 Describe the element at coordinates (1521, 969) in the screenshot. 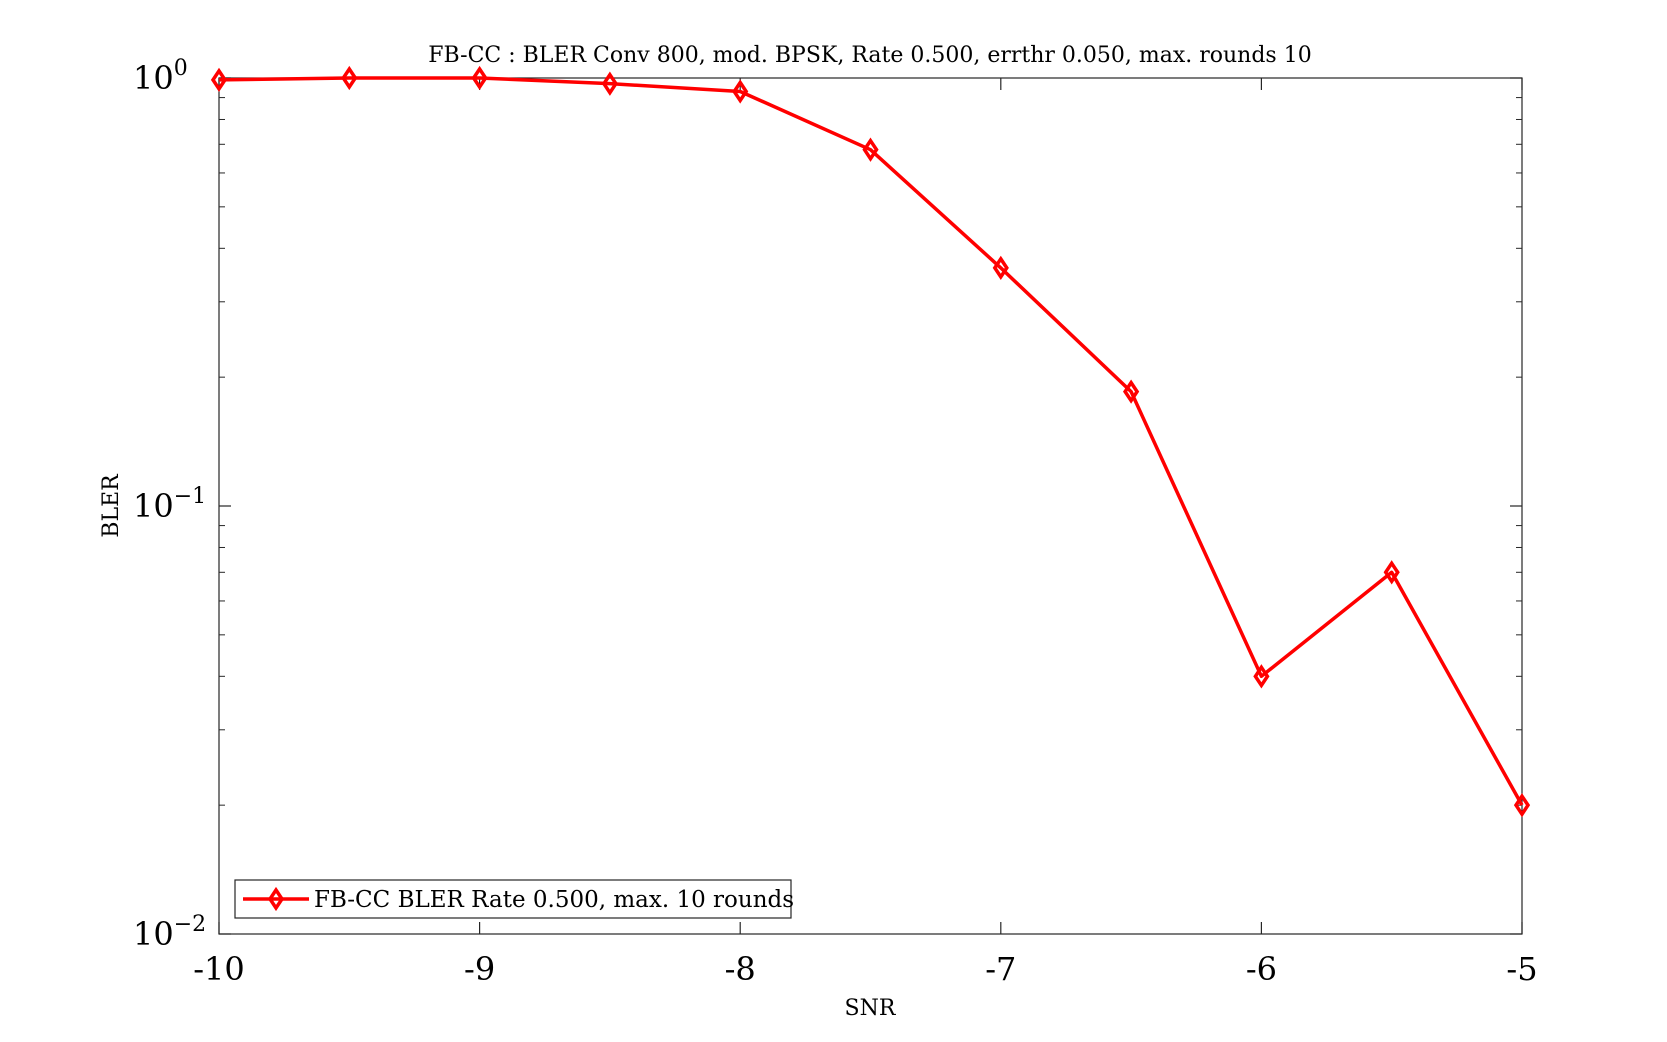

I see `x-tick-label: -5` at that location.